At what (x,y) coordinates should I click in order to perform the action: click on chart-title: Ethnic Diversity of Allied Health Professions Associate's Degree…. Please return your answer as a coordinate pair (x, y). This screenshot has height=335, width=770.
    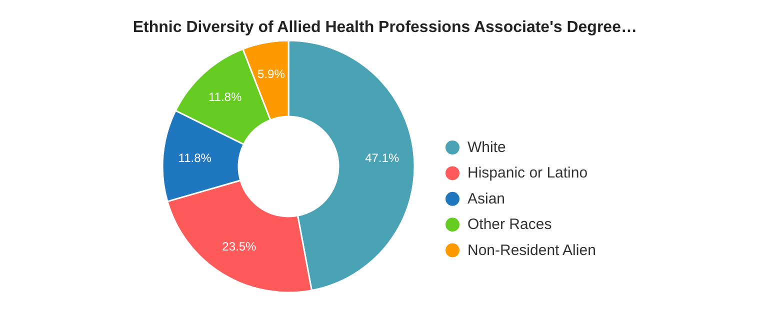
    Looking at the image, I should click on (384, 27).